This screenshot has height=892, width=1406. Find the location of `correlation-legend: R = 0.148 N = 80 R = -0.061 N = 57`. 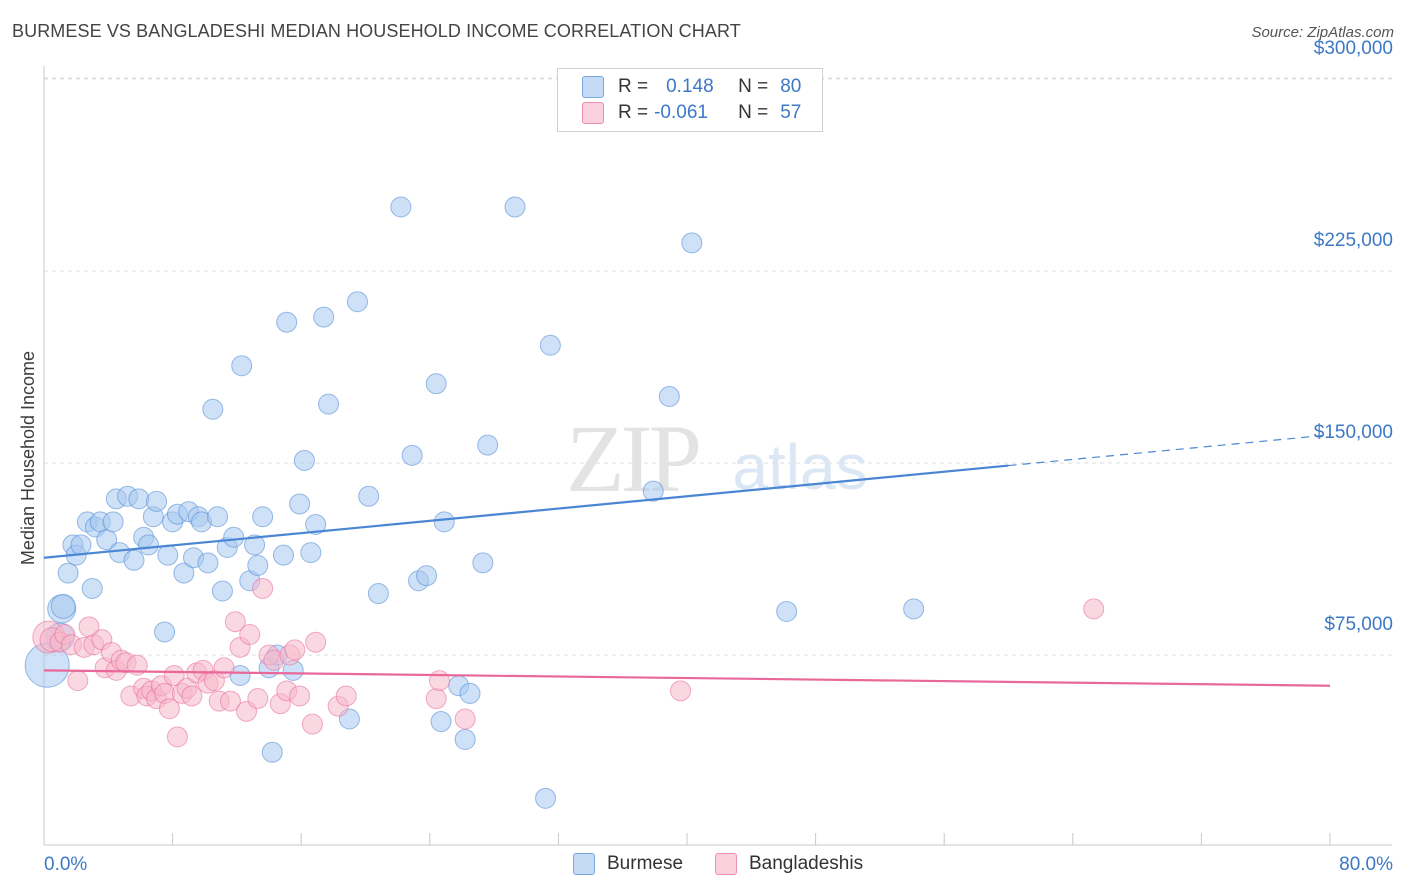

correlation-legend: R = 0.148 N = 80 R = -0.061 N = 57 is located at coordinates (690, 100).